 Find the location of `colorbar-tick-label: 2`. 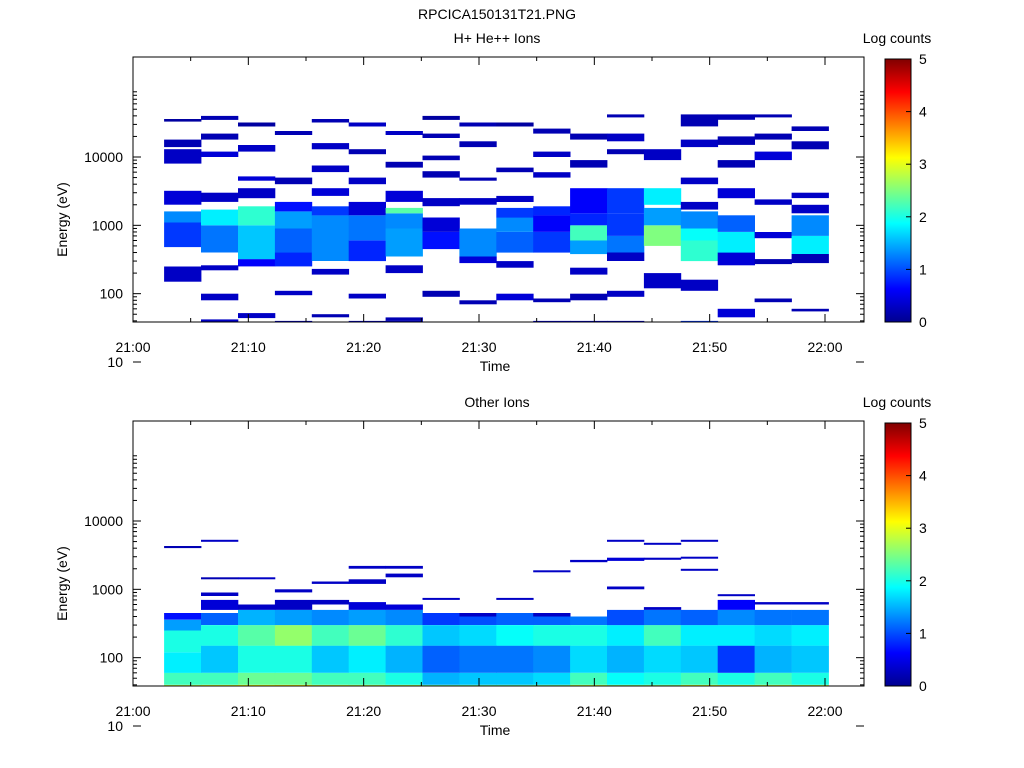

colorbar-tick-label: 2 is located at coordinates (923, 581).